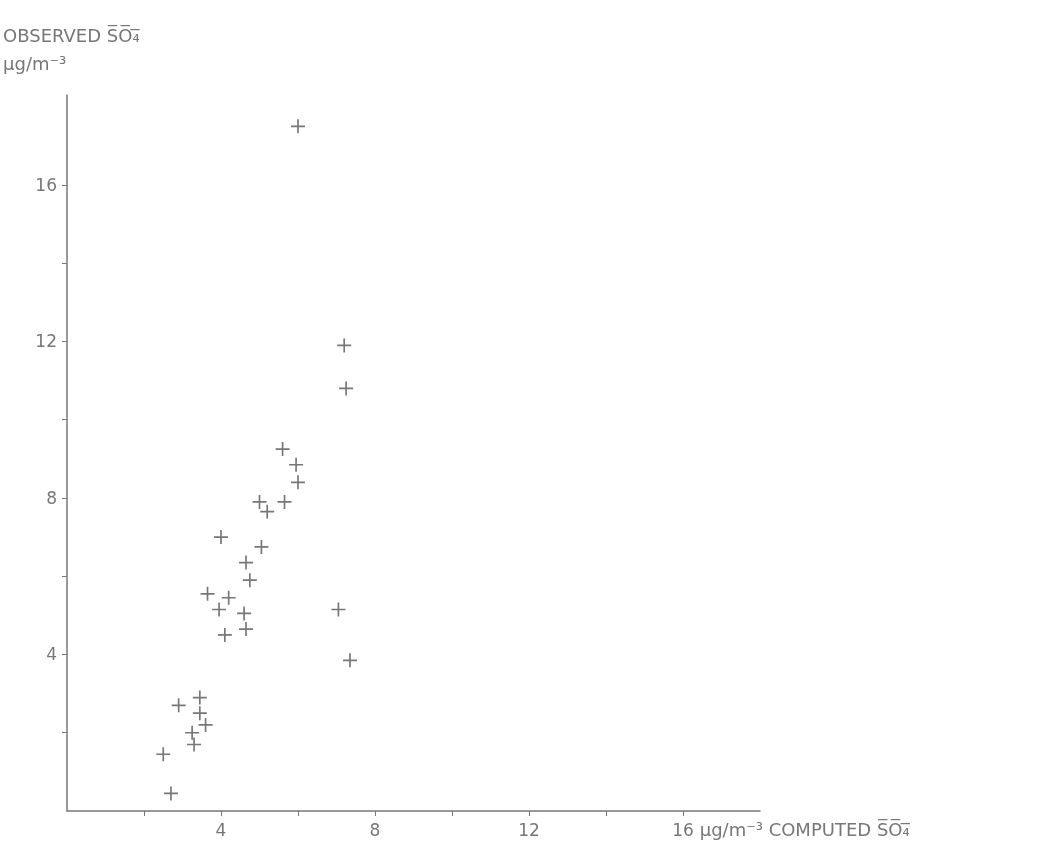  I want to click on y-axis-title: OBSERVED S̅O̅₄̅ μg/m⁻³, so click(72, 49).